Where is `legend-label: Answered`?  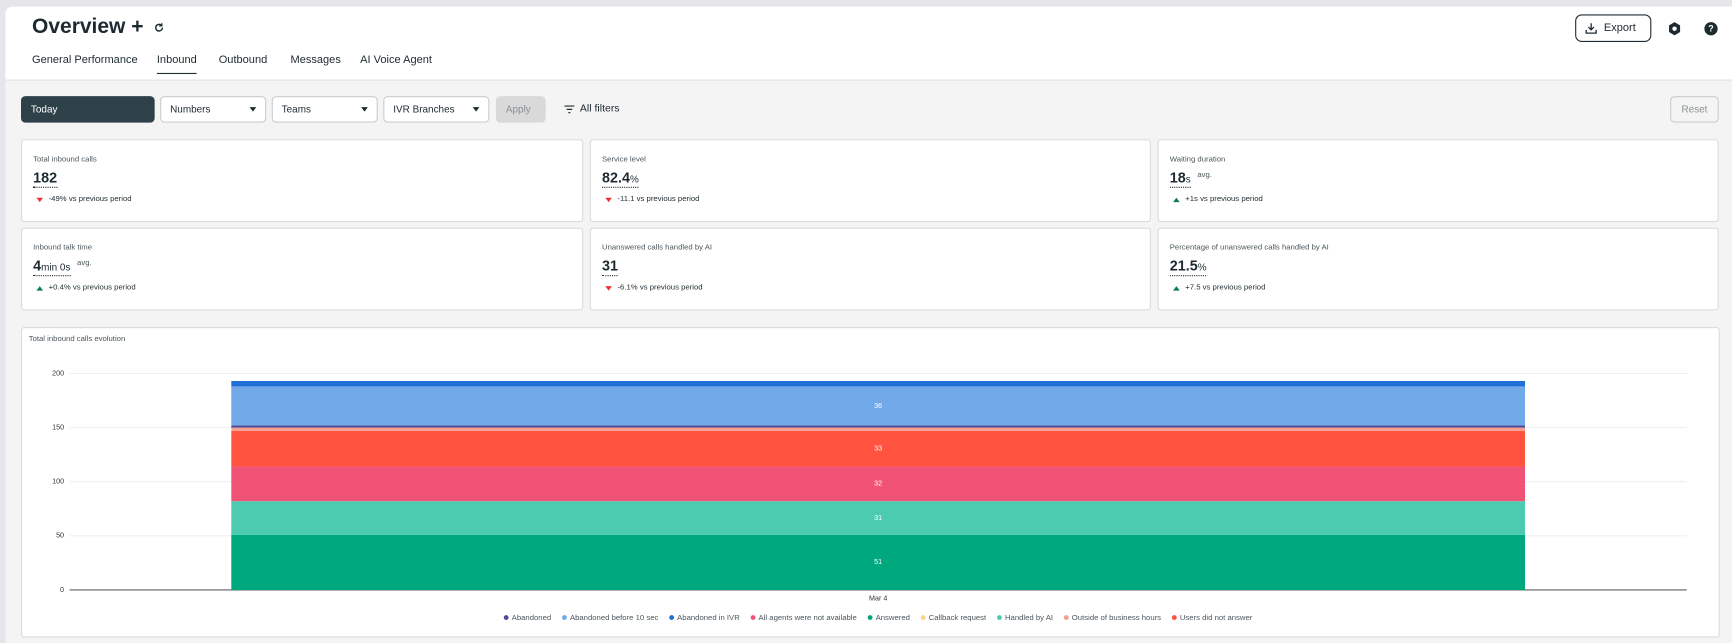 legend-label: Answered is located at coordinates (893, 617).